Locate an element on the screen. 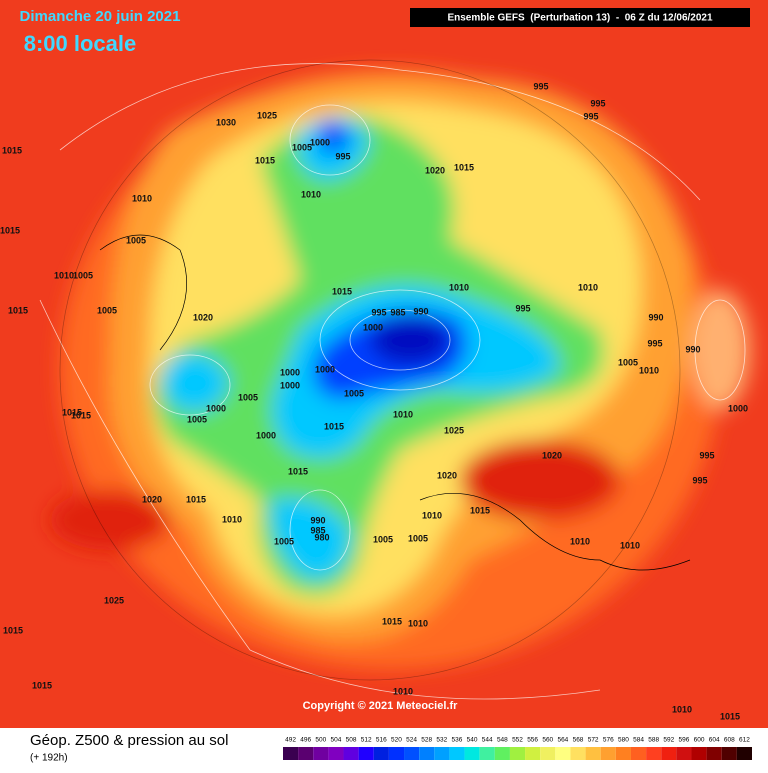  colorbar-label: 608 is located at coordinates (729, 740).